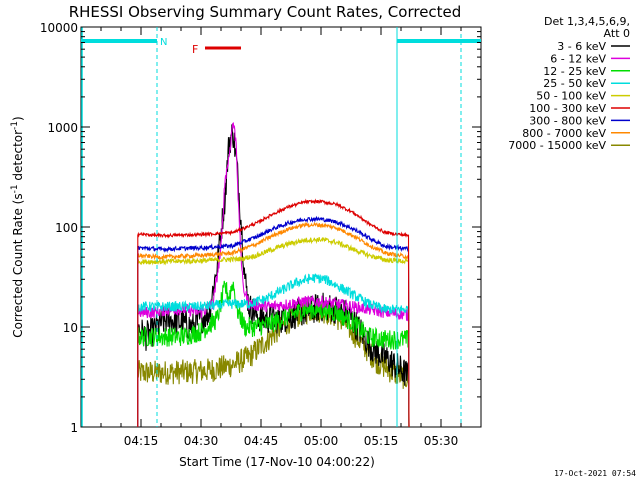 This screenshot has width=640, height=480. What do you see at coordinates (141, 441) in the screenshot?
I see `x-tick-label-0: 04:15` at bounding box center [141, 441].